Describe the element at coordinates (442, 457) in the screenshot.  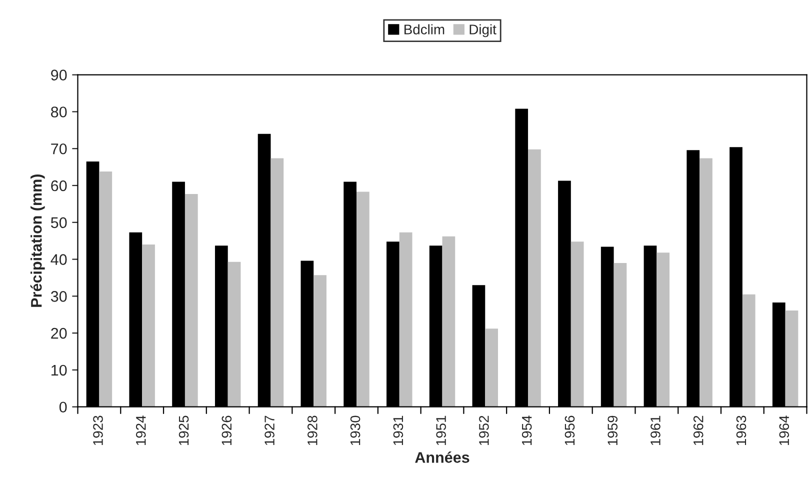
I see `x-axis-title: Années` at that location.